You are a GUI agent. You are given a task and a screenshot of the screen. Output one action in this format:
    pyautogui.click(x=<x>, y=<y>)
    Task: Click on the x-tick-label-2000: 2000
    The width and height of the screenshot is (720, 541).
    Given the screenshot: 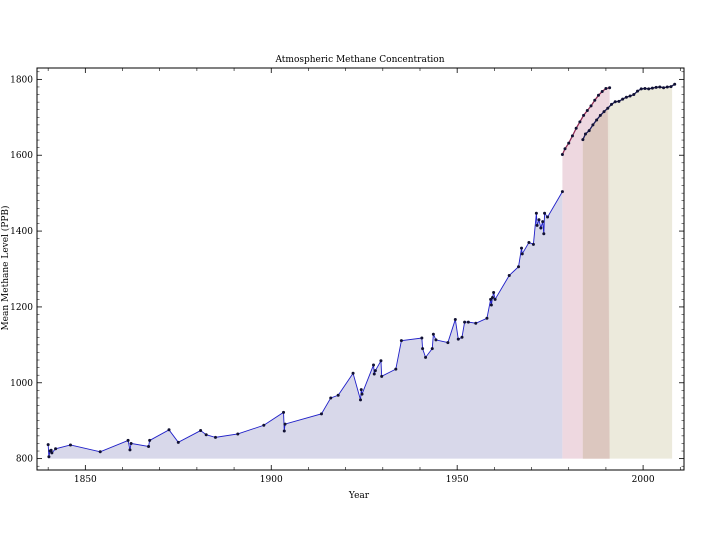 What is the action you would take?
    pyautogui.click(x=643, y=480)
    